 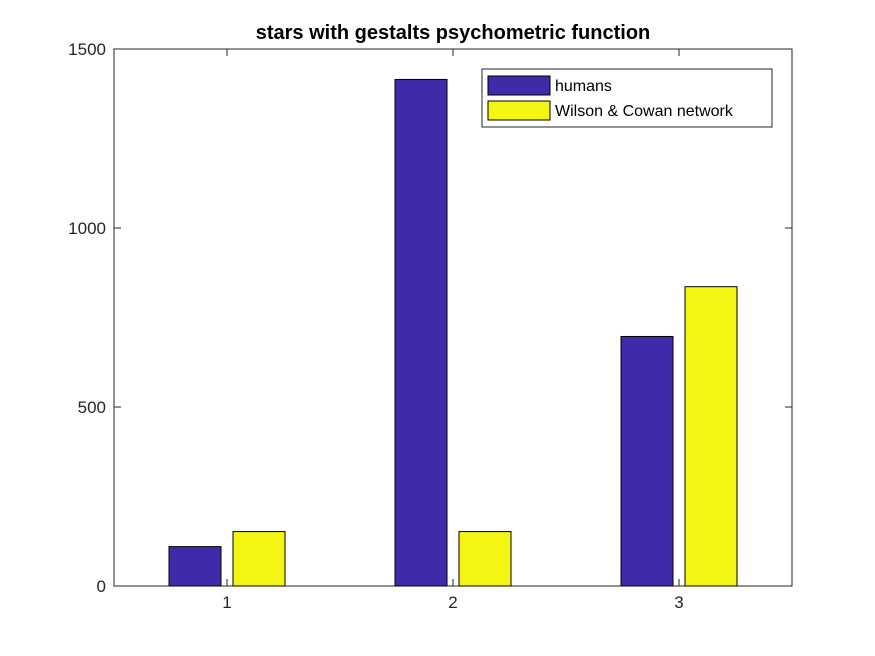 What do you see at coordinates (678, 602) in the screenshot?
I see `x-tick-label: 3` at bounding box center [678, 602].